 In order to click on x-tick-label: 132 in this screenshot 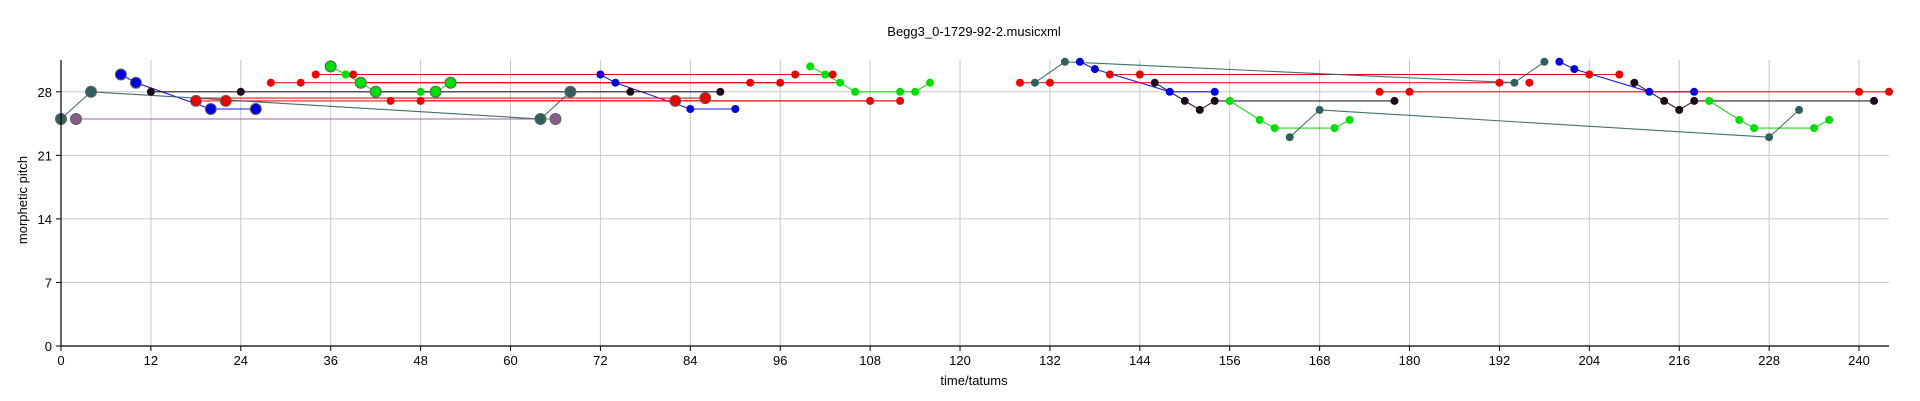, I will do `click(1050, 360)`.